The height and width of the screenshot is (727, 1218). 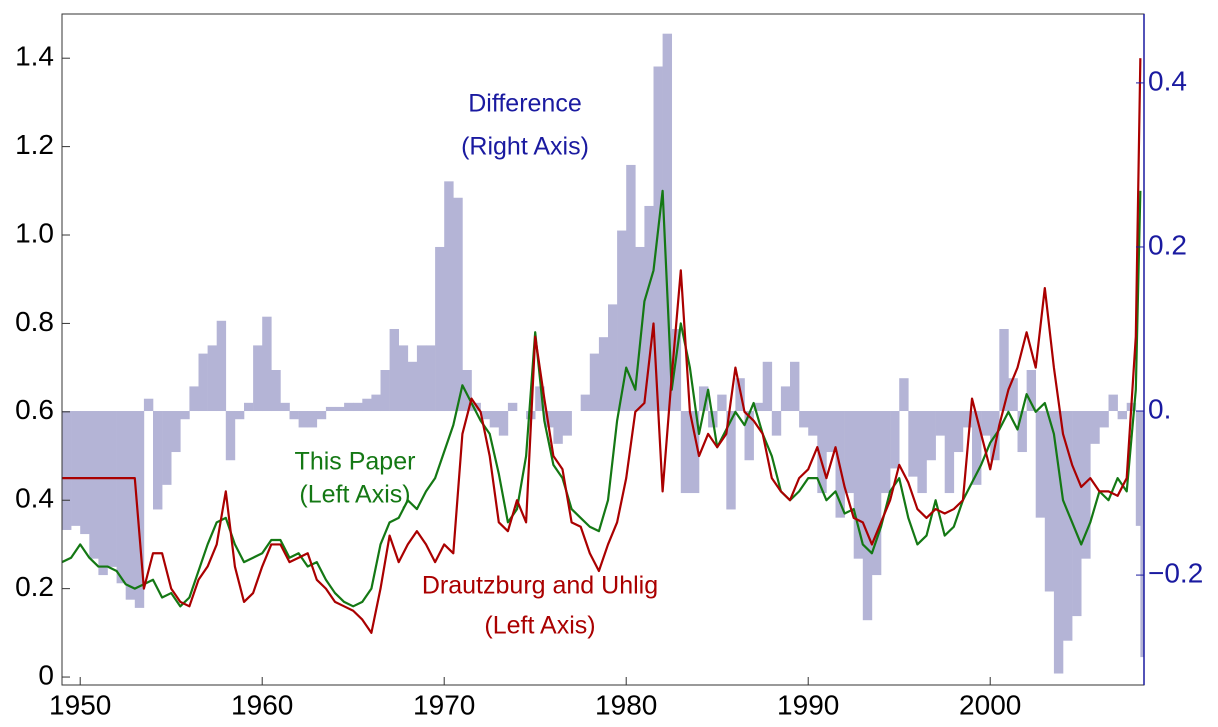 What do you see at coordinates (80, 704) in the screenshot?
I see `x-tick-label: 1950` at bounding box center [80, 704].